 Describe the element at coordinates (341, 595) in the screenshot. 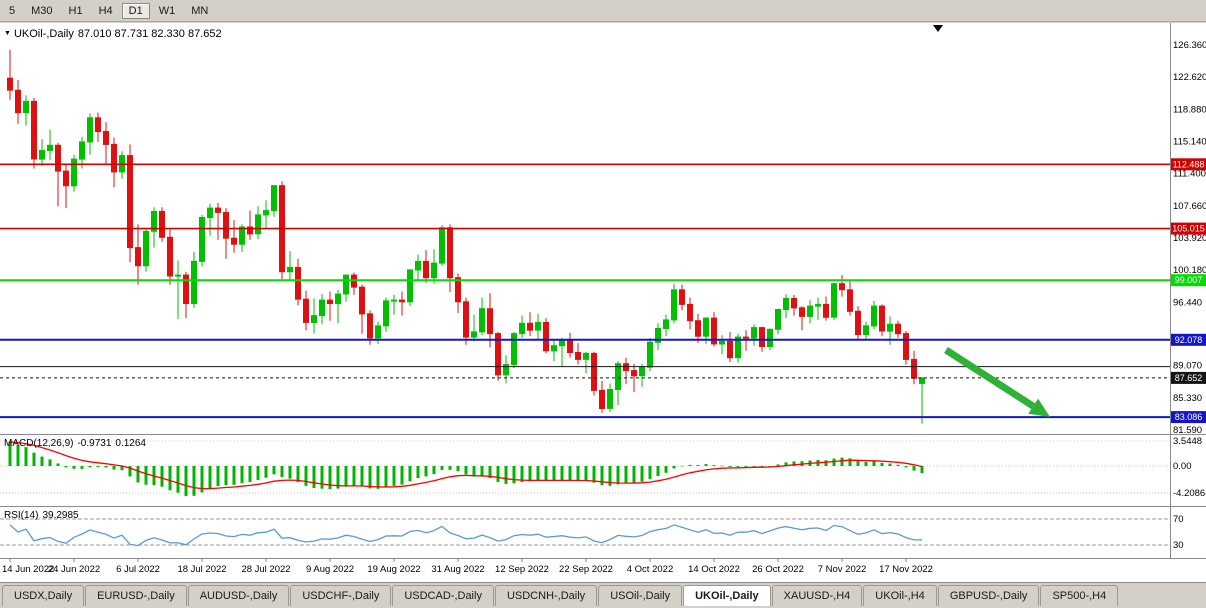

I see `symbol-tab-usdchf--daily: USDCHF-,Daily` at that location.